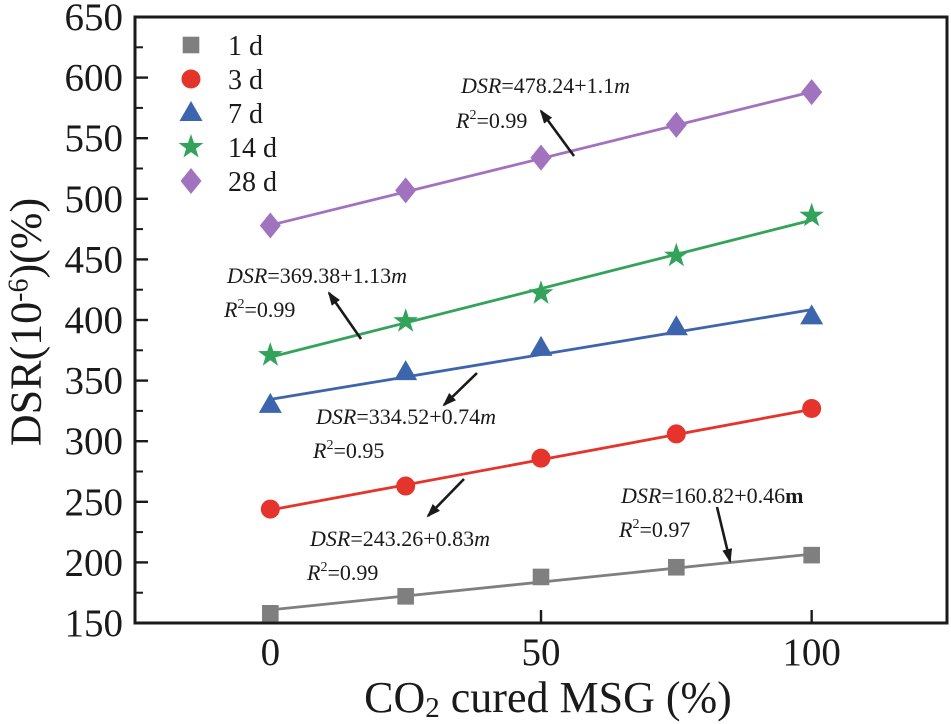 The image size is (951, 724). Describe the element at coordinates (94, 199) in the screenshot. I see `y-tick-label: 500` at that location.